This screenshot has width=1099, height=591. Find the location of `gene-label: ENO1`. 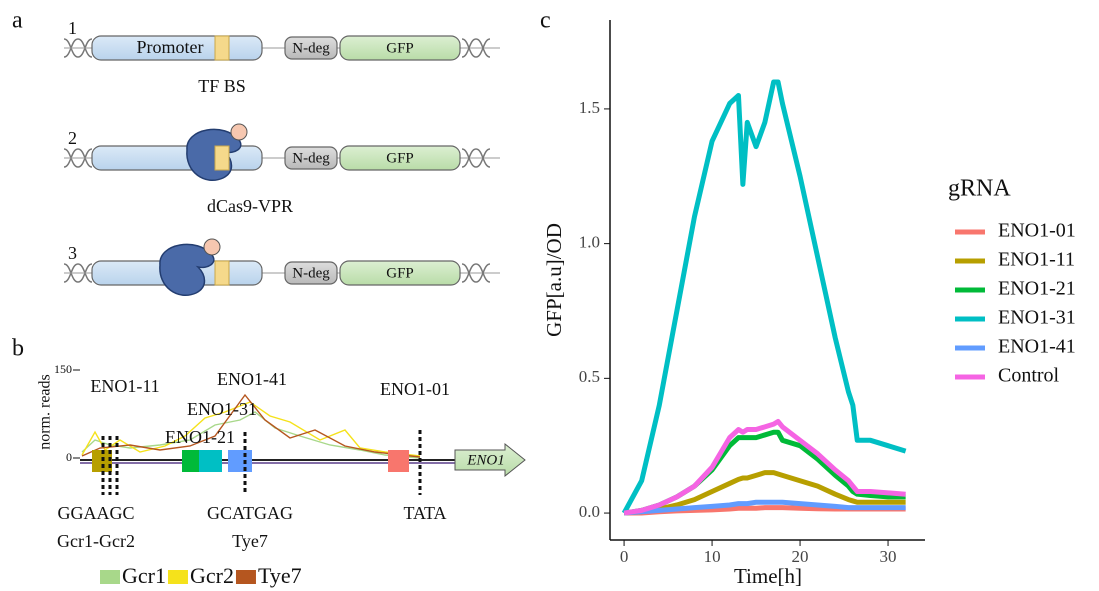

gene-label: ENO1 is located at coordinates (485, 460).